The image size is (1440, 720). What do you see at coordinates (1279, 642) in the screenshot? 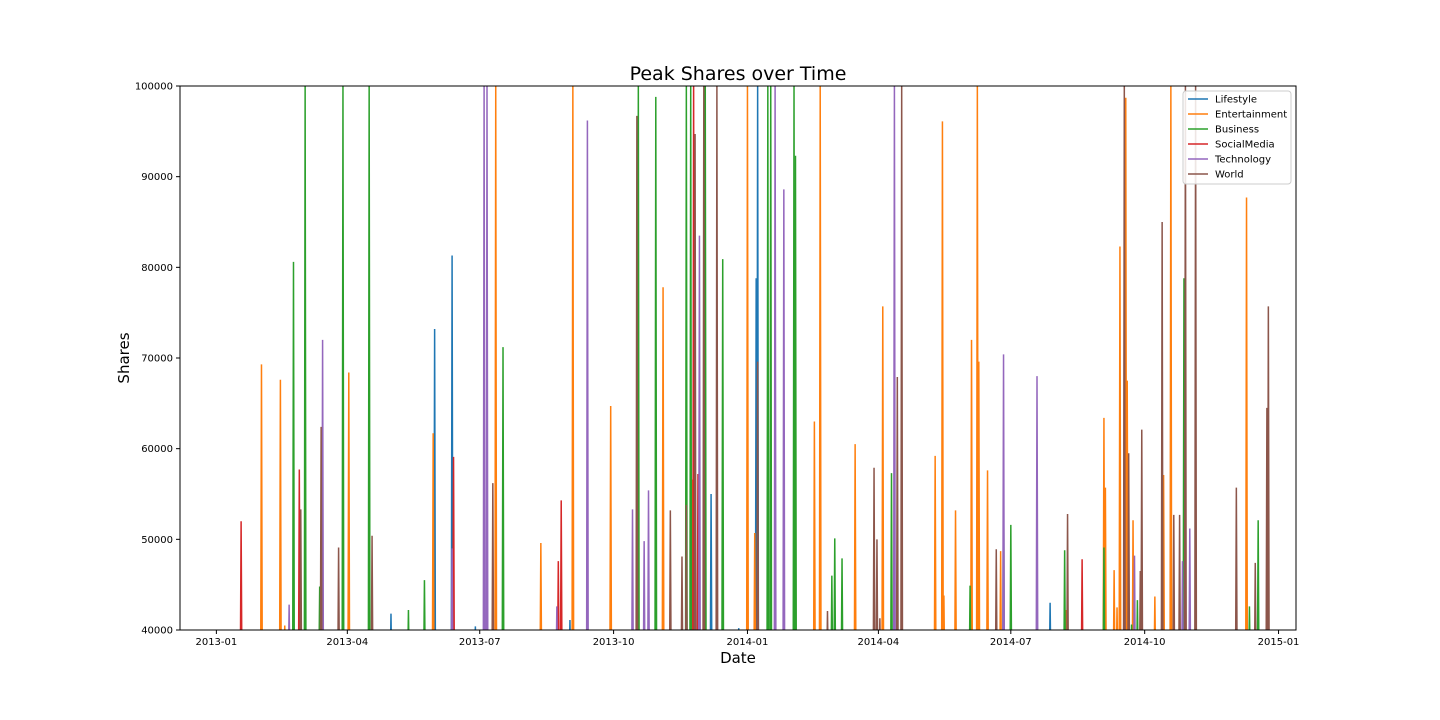
I see `x-tick-label: 2015-01` at bounding box center [1279, 642].